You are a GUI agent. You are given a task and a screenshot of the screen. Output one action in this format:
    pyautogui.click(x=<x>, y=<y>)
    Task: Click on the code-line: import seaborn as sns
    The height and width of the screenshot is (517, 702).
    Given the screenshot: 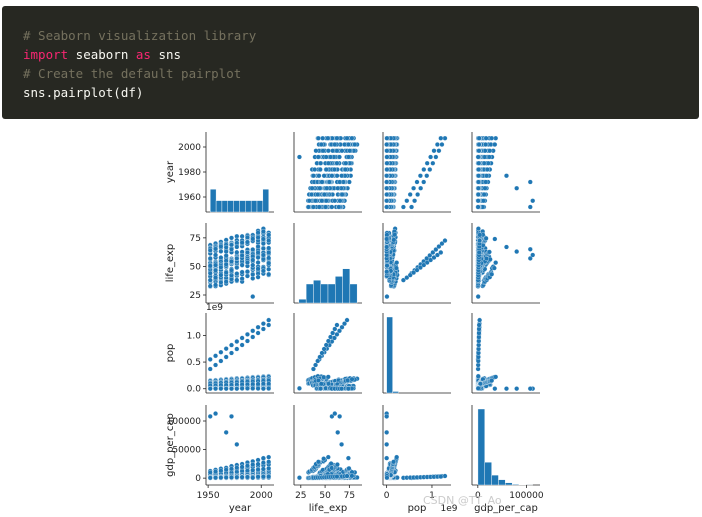 What is the action you would take?
    pyautogui.click(x=361, y=54)
    